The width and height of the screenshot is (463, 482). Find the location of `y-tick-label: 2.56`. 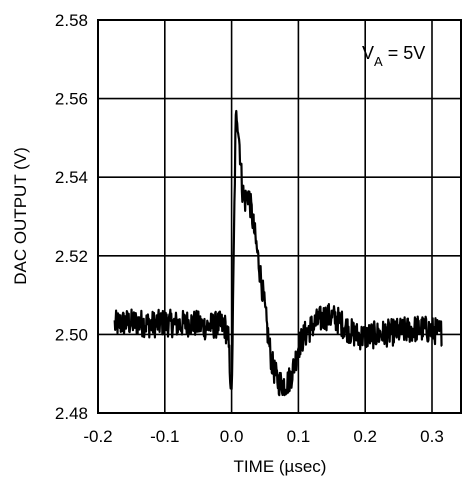

y-tick-label: 2.56 is located at coordinates (71, 99).